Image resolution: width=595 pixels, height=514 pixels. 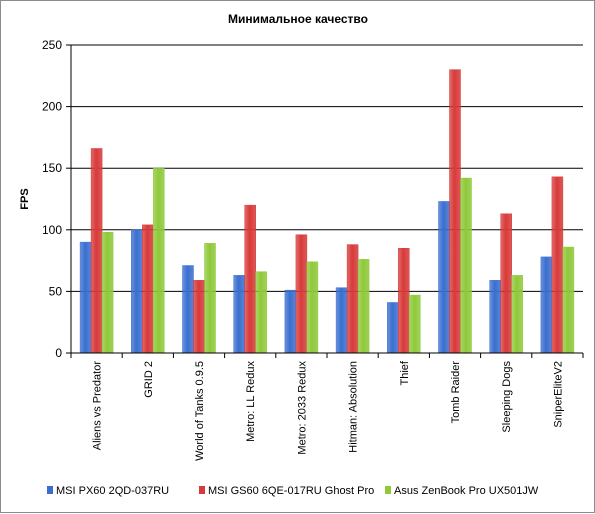 What do you see at coordinates (56, 291) in the screenshot?
I see `y-tick-label: 50` at bounding box center [56, 291].